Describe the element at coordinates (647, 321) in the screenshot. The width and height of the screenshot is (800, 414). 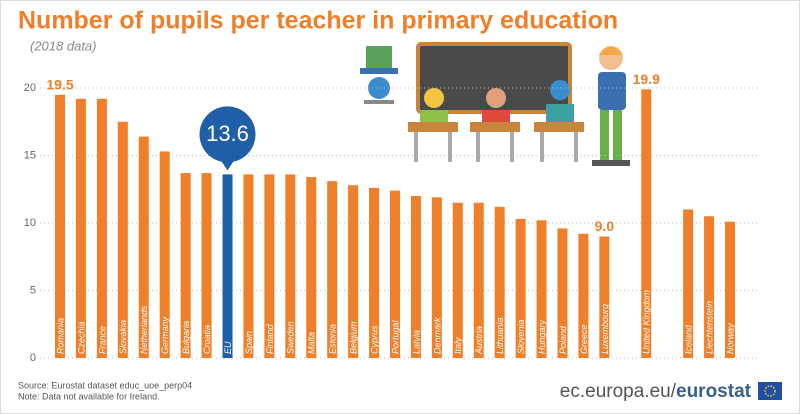
I see `x-tick-label: United Kingdom` at that location.